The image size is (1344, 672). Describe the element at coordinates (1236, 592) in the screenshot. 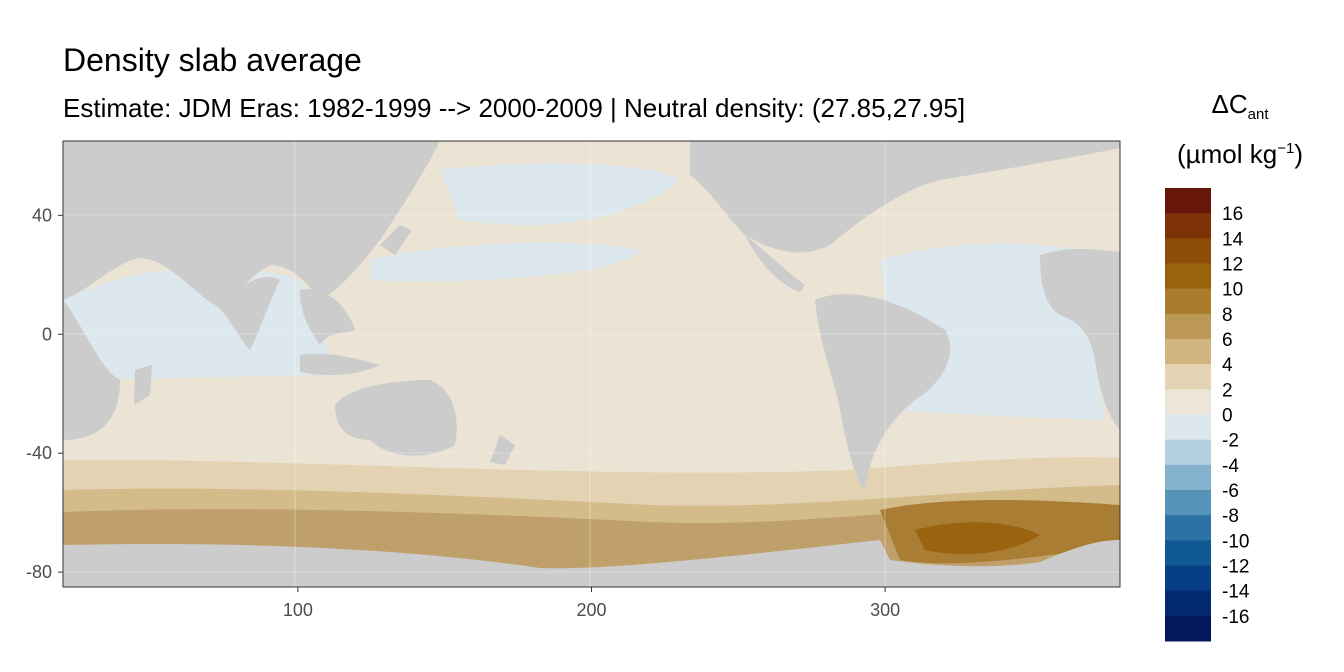

I see `legend-label: -14` at that location.